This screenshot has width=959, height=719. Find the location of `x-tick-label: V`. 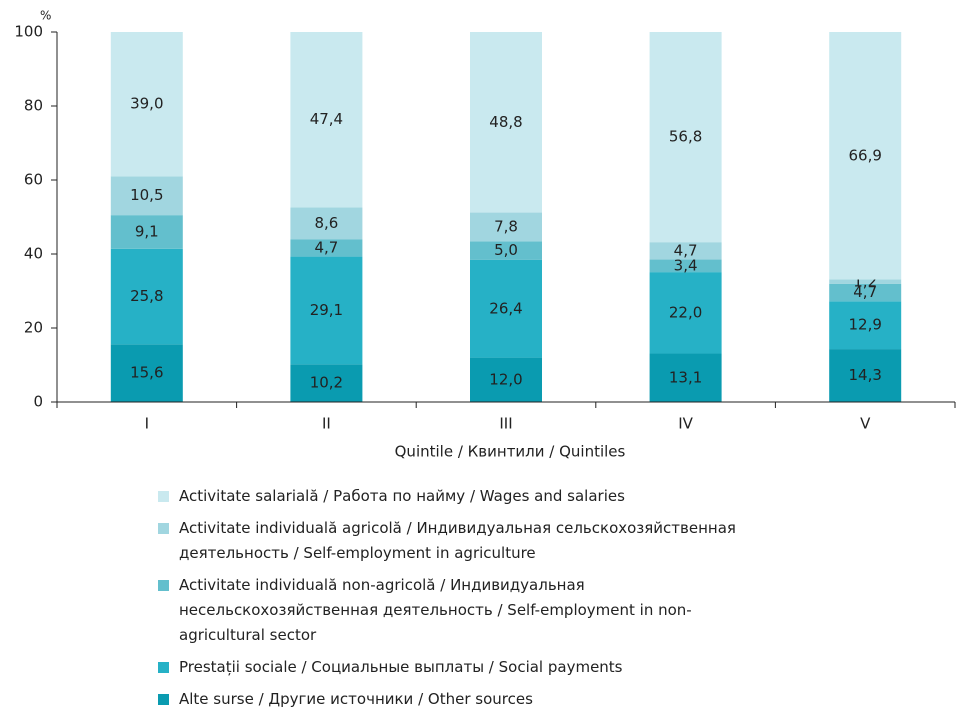

x-tick-label: V is located at coordinates (865, 424).